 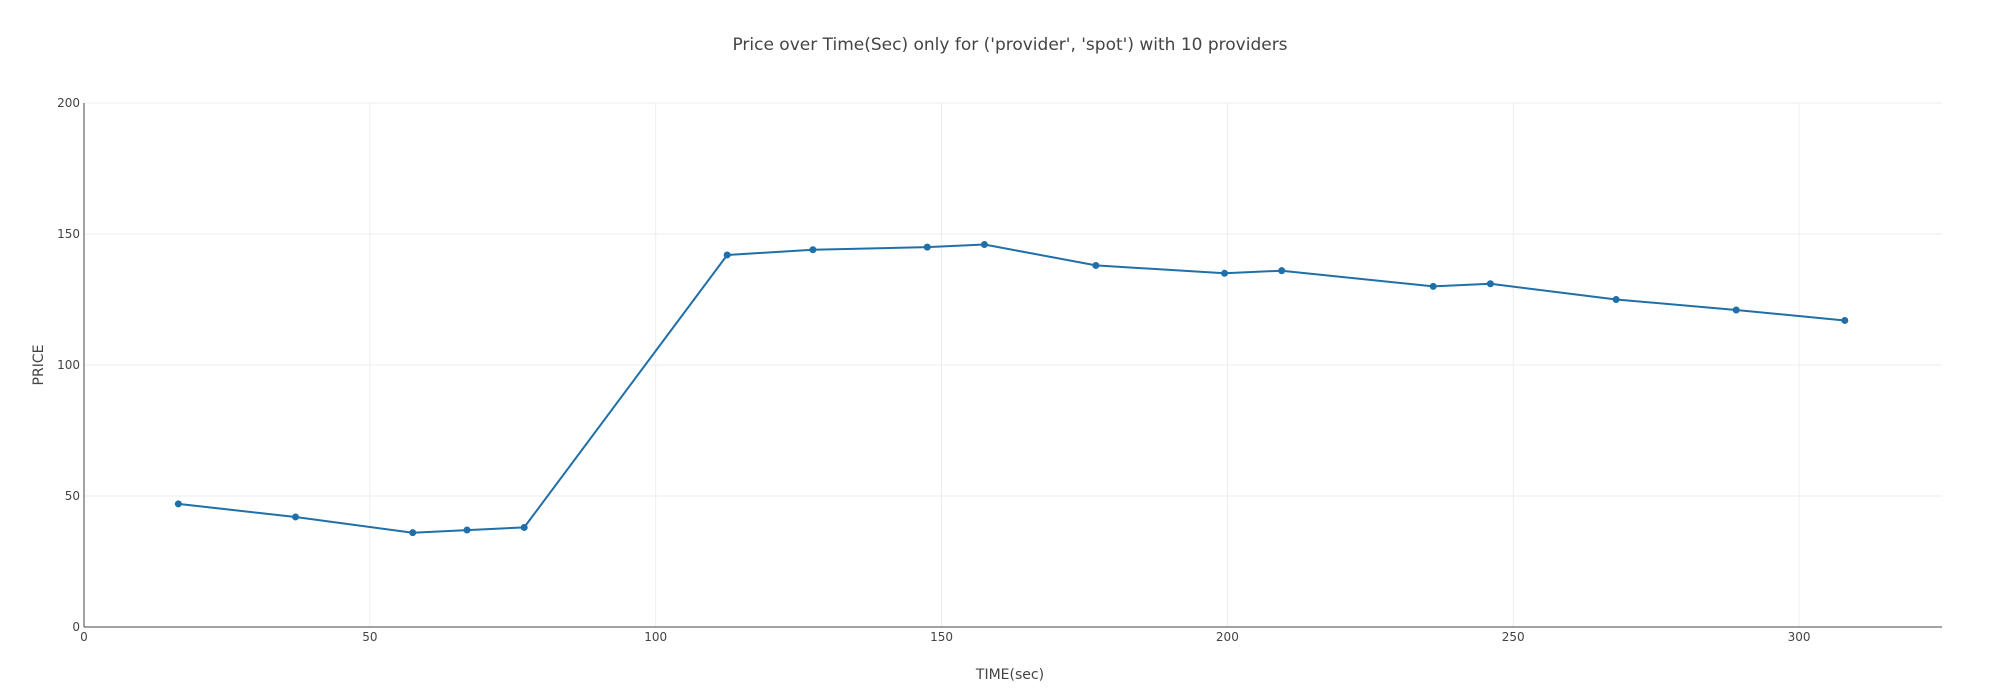 What do you see at coordinates (68, 365) in the screenshot?
I see `y-tick-label: 100` at bounding box center [68, 365].